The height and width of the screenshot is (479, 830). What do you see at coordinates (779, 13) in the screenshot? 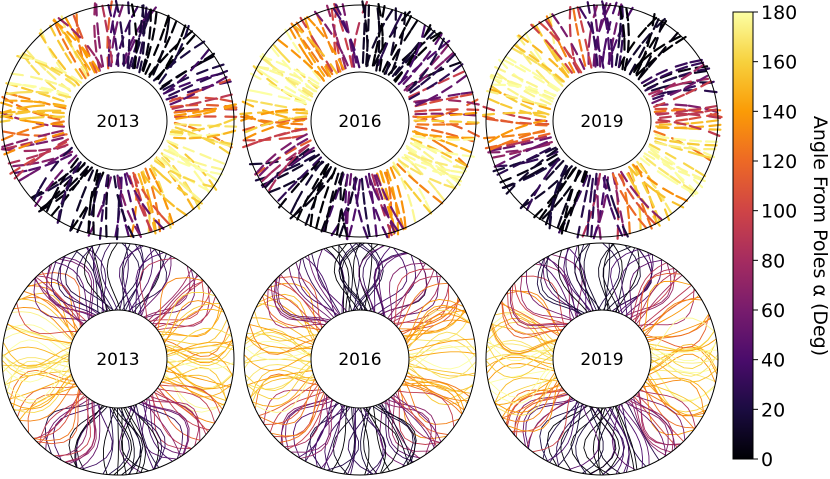
I see `colorbar-tick-label: 180` at bounding box center [779, 13].